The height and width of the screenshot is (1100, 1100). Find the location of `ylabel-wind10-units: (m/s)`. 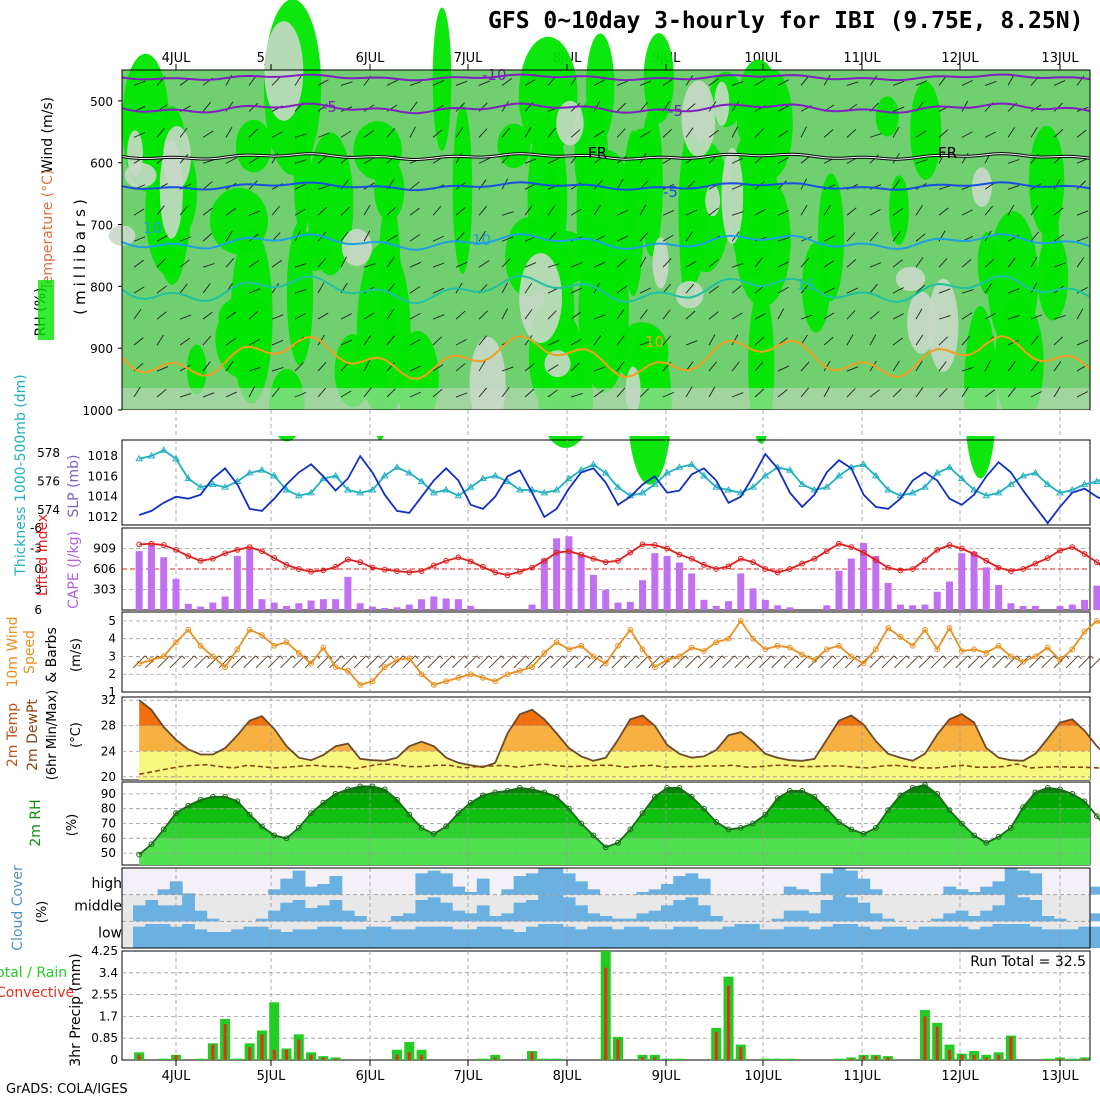

ylabel-wind10-units: (m/s) is located at coordinates (76, 655).